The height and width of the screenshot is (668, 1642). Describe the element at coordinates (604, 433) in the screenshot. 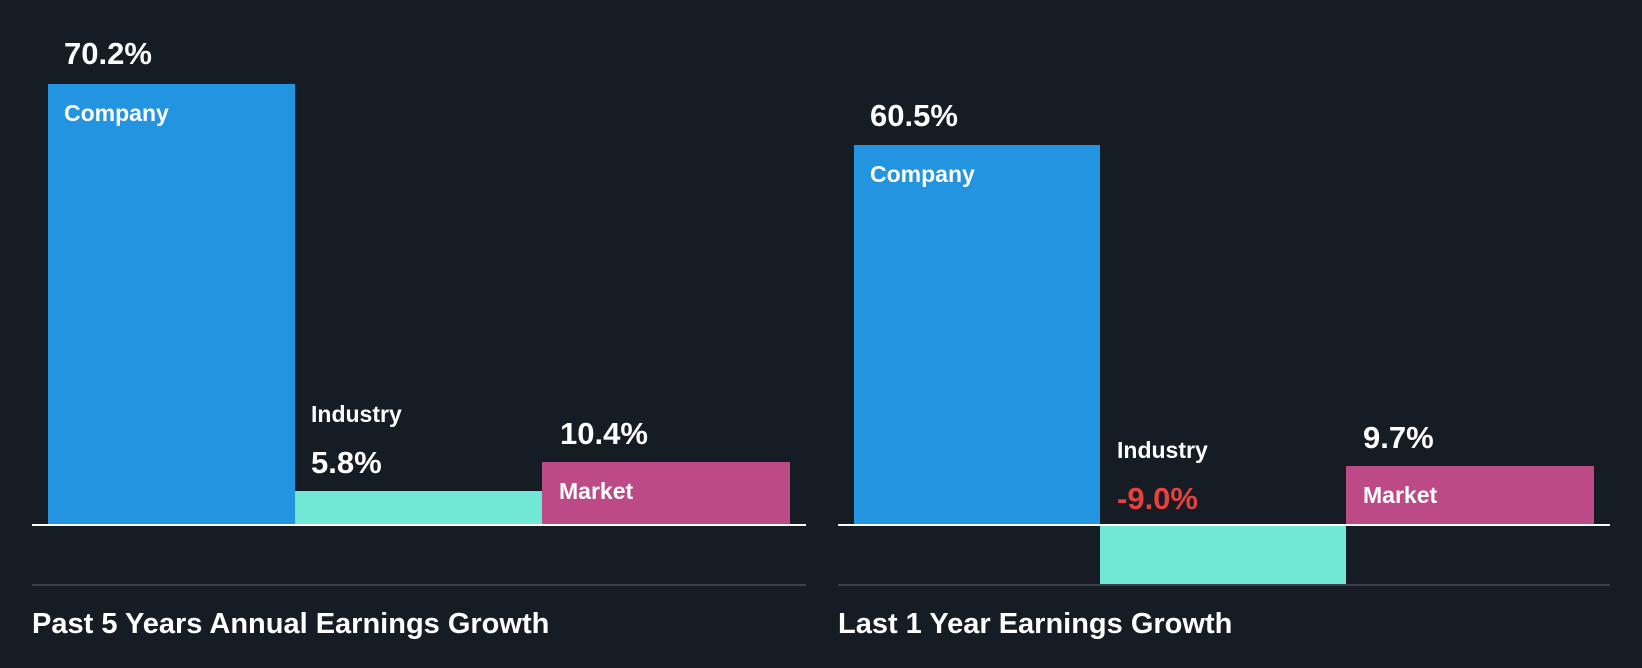

I see `market-value-label: 10.4%` at that location.